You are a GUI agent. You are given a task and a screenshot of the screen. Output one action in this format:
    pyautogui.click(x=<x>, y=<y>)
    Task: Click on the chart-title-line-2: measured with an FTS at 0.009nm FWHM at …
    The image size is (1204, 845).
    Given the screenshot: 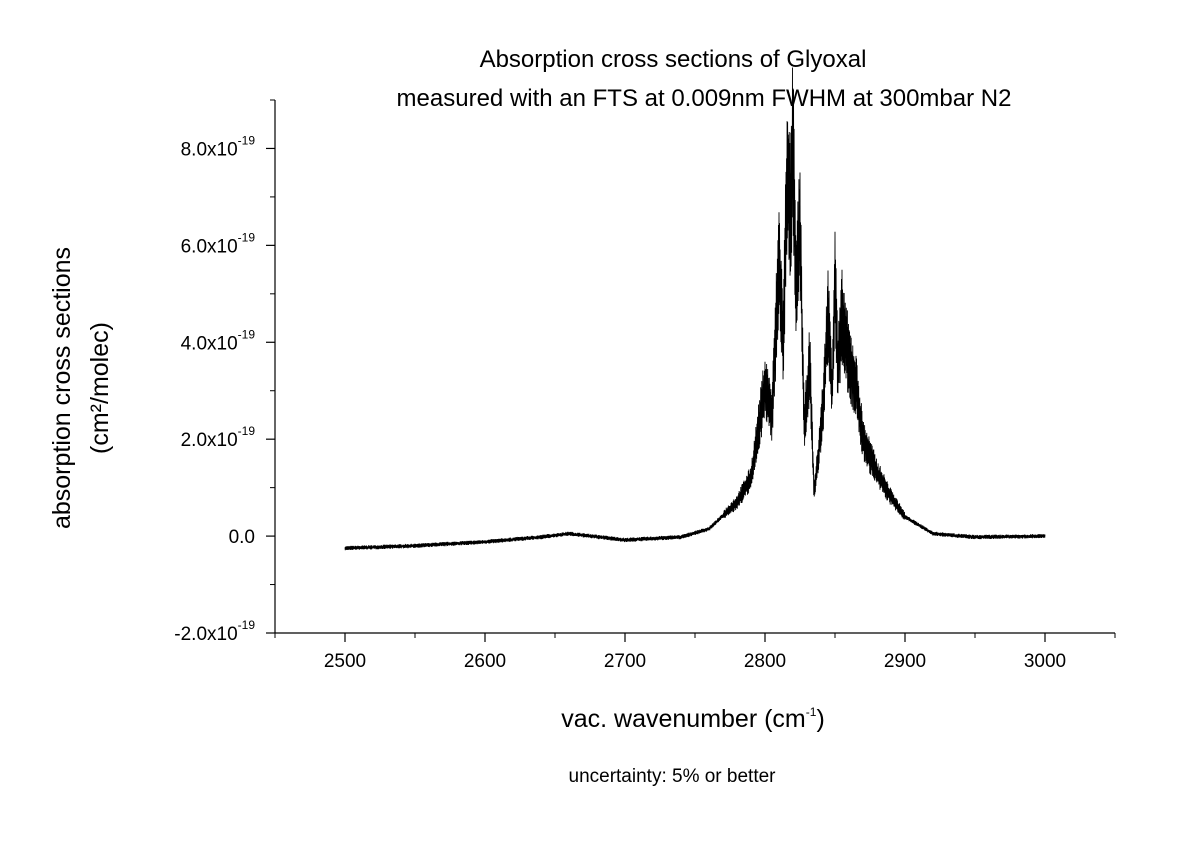 What is the action you would take?
    pyautogui.click(x=704, y=98)
    